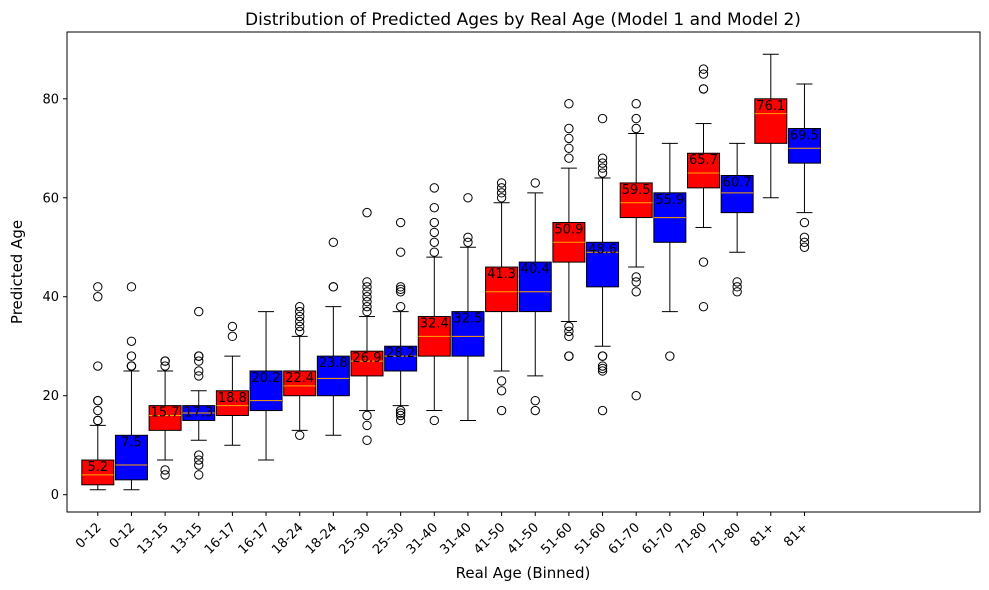 The width and height of the screenshot is (989, 590). What do you see at coordinates (287, 538) in the screenshot?
I see `x-tick-label: 18-24` at bounding box center [287, 538].